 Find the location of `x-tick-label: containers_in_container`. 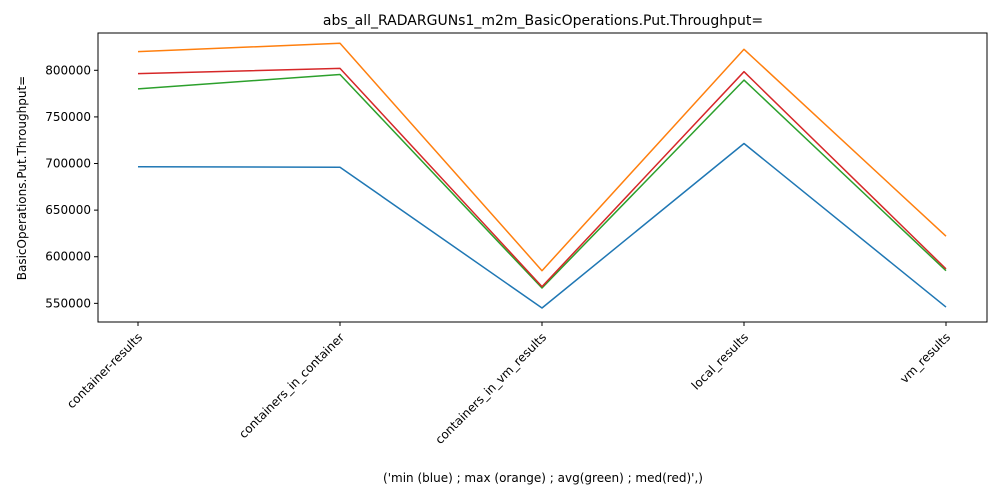

x-tick-label: containers_in_container is located at coordinates (291, 385).